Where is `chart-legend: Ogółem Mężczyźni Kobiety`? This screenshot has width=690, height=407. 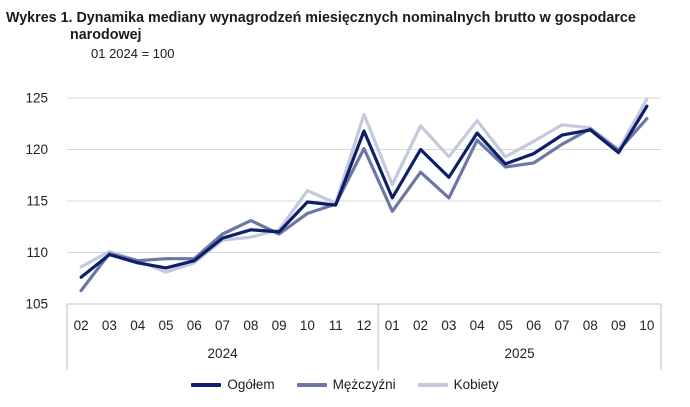 chart-legend: Ogółem Mężczyźni Kobiety is located at coordinates (345, 384).